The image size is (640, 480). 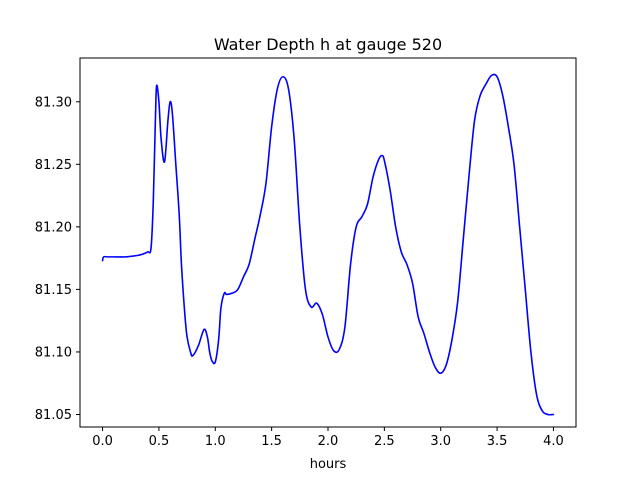 What do you see at coordinates (53, 415) in the screenshot?
I see `y-tick-label: 81.05` at bounding box center [53, 415].